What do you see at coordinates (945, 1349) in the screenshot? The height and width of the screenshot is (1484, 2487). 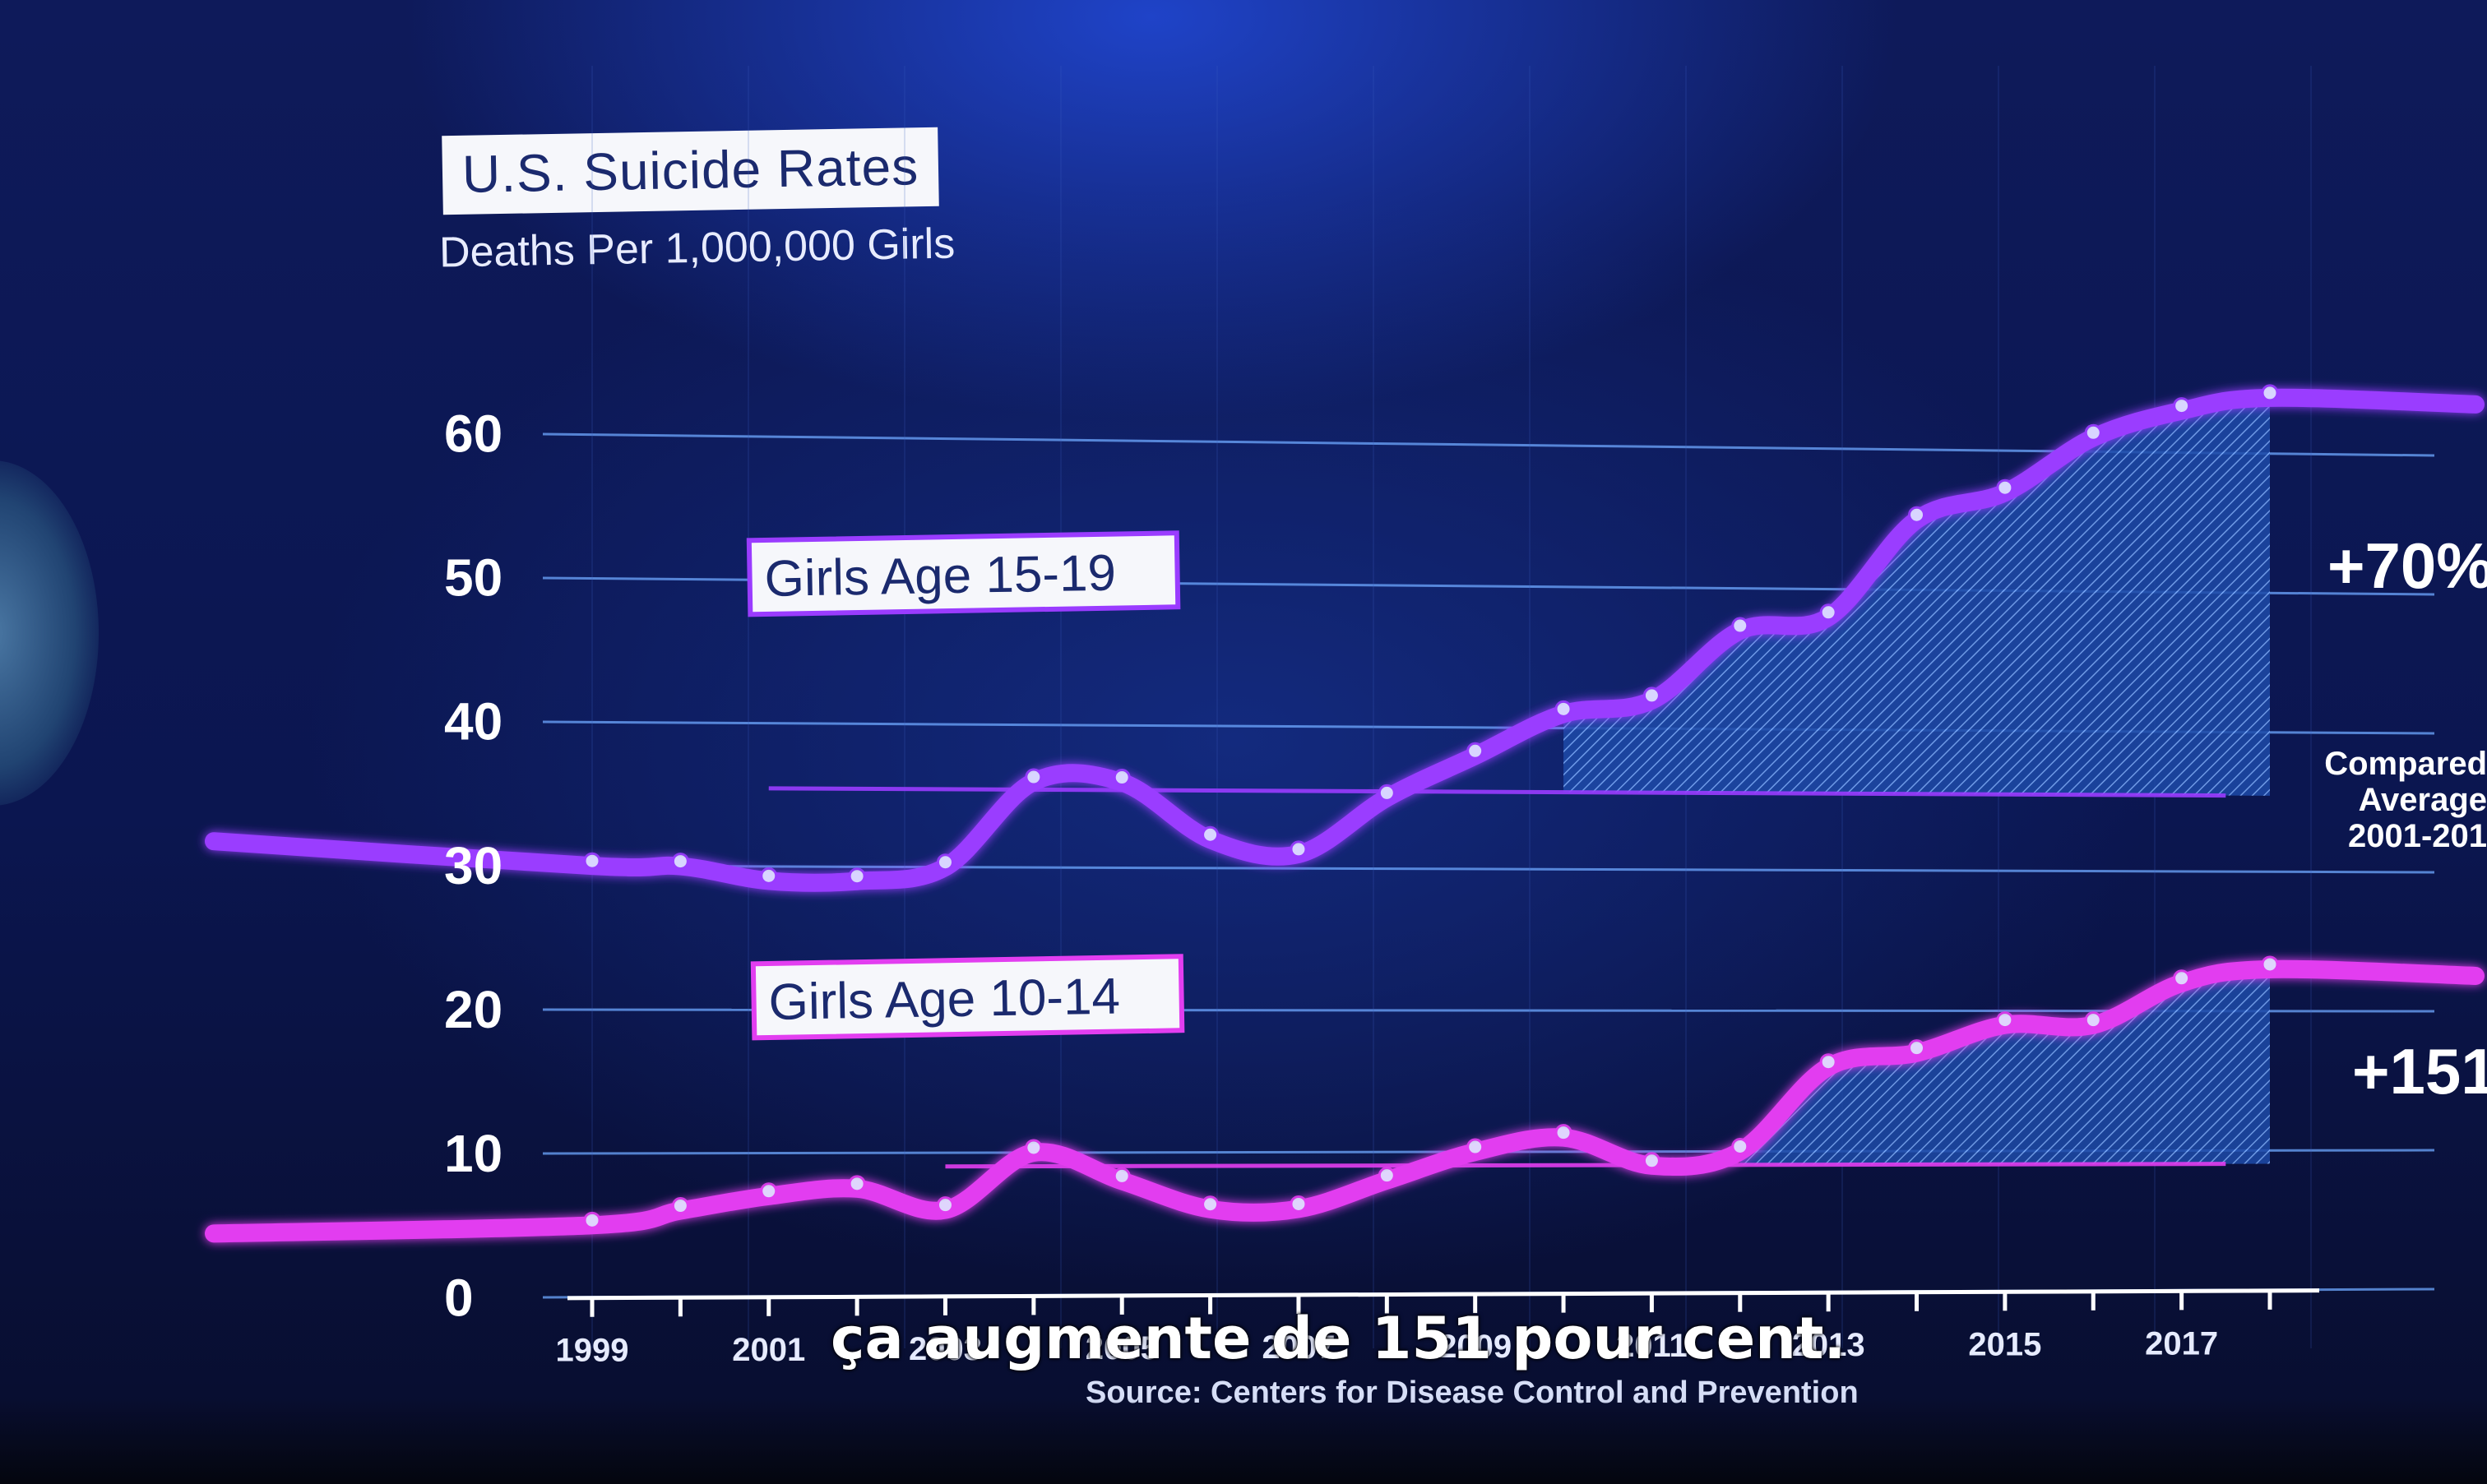 I see `x-tick-label: 2003` at bounding box center [945, 1349].